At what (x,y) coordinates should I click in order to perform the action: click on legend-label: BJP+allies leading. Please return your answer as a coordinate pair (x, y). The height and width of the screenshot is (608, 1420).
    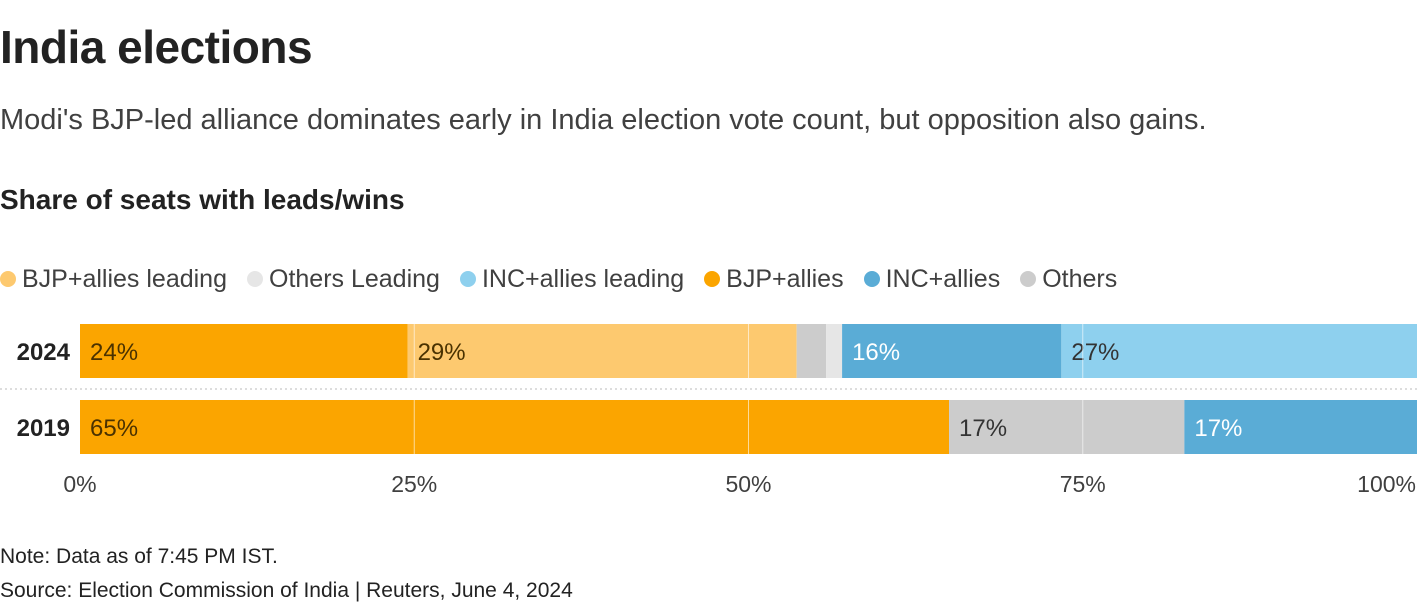
    Looking at the image, I should click on (124, 278).